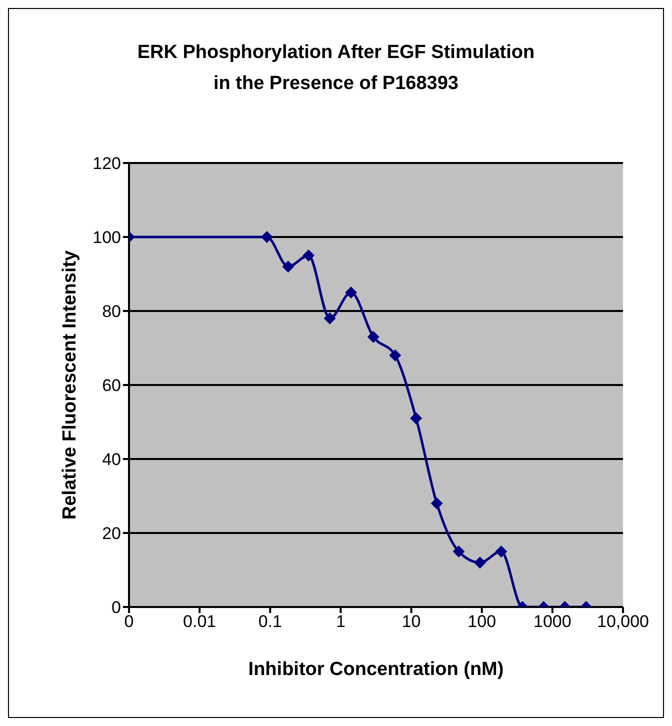 The width and height of the screenshot is (672, 726). I want to click on y-tick-label: 120, so click(106, 164).